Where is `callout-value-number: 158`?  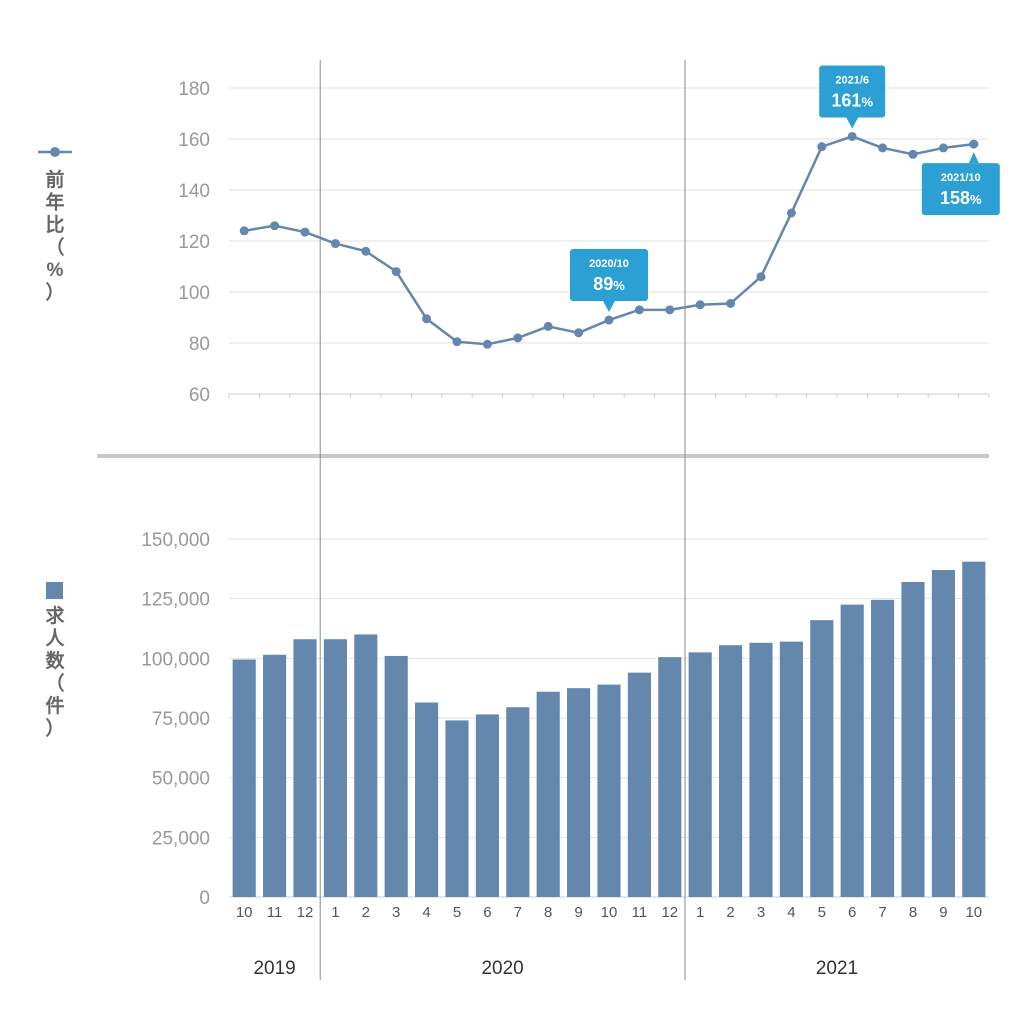
callout-value-number: 158 is located at coordinates (955, 198).